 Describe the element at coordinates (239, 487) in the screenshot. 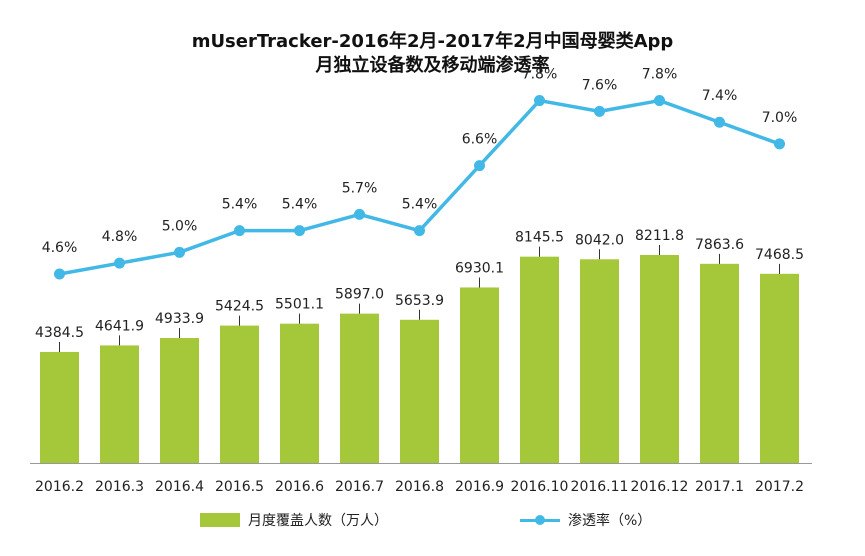

I see `x-tick-label: 2016.5` at that location.